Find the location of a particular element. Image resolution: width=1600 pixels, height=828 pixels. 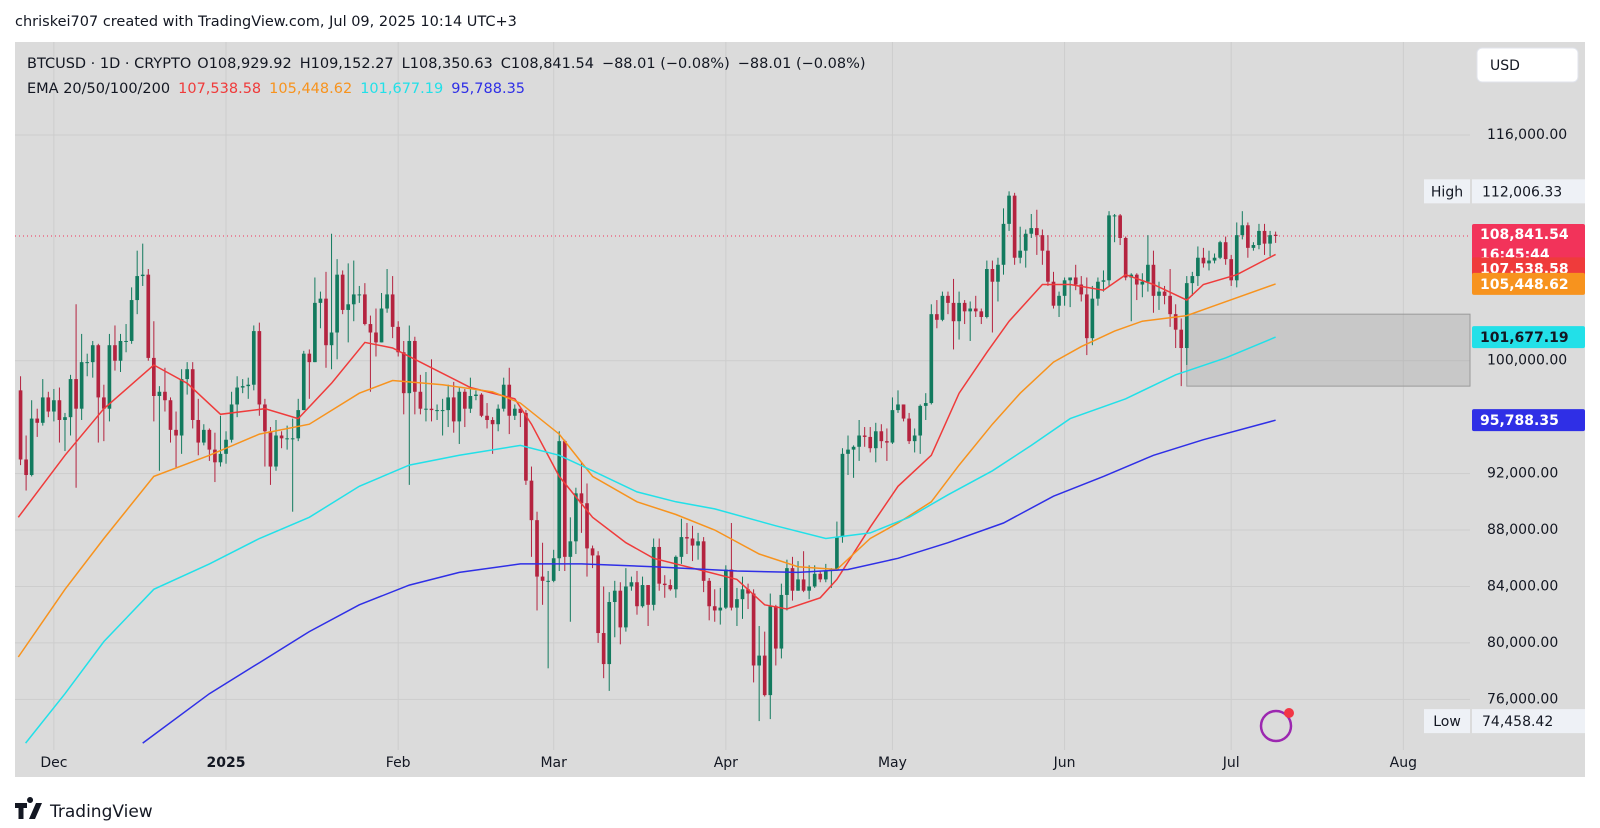

currency-button is located at coordinates (1527, 65).